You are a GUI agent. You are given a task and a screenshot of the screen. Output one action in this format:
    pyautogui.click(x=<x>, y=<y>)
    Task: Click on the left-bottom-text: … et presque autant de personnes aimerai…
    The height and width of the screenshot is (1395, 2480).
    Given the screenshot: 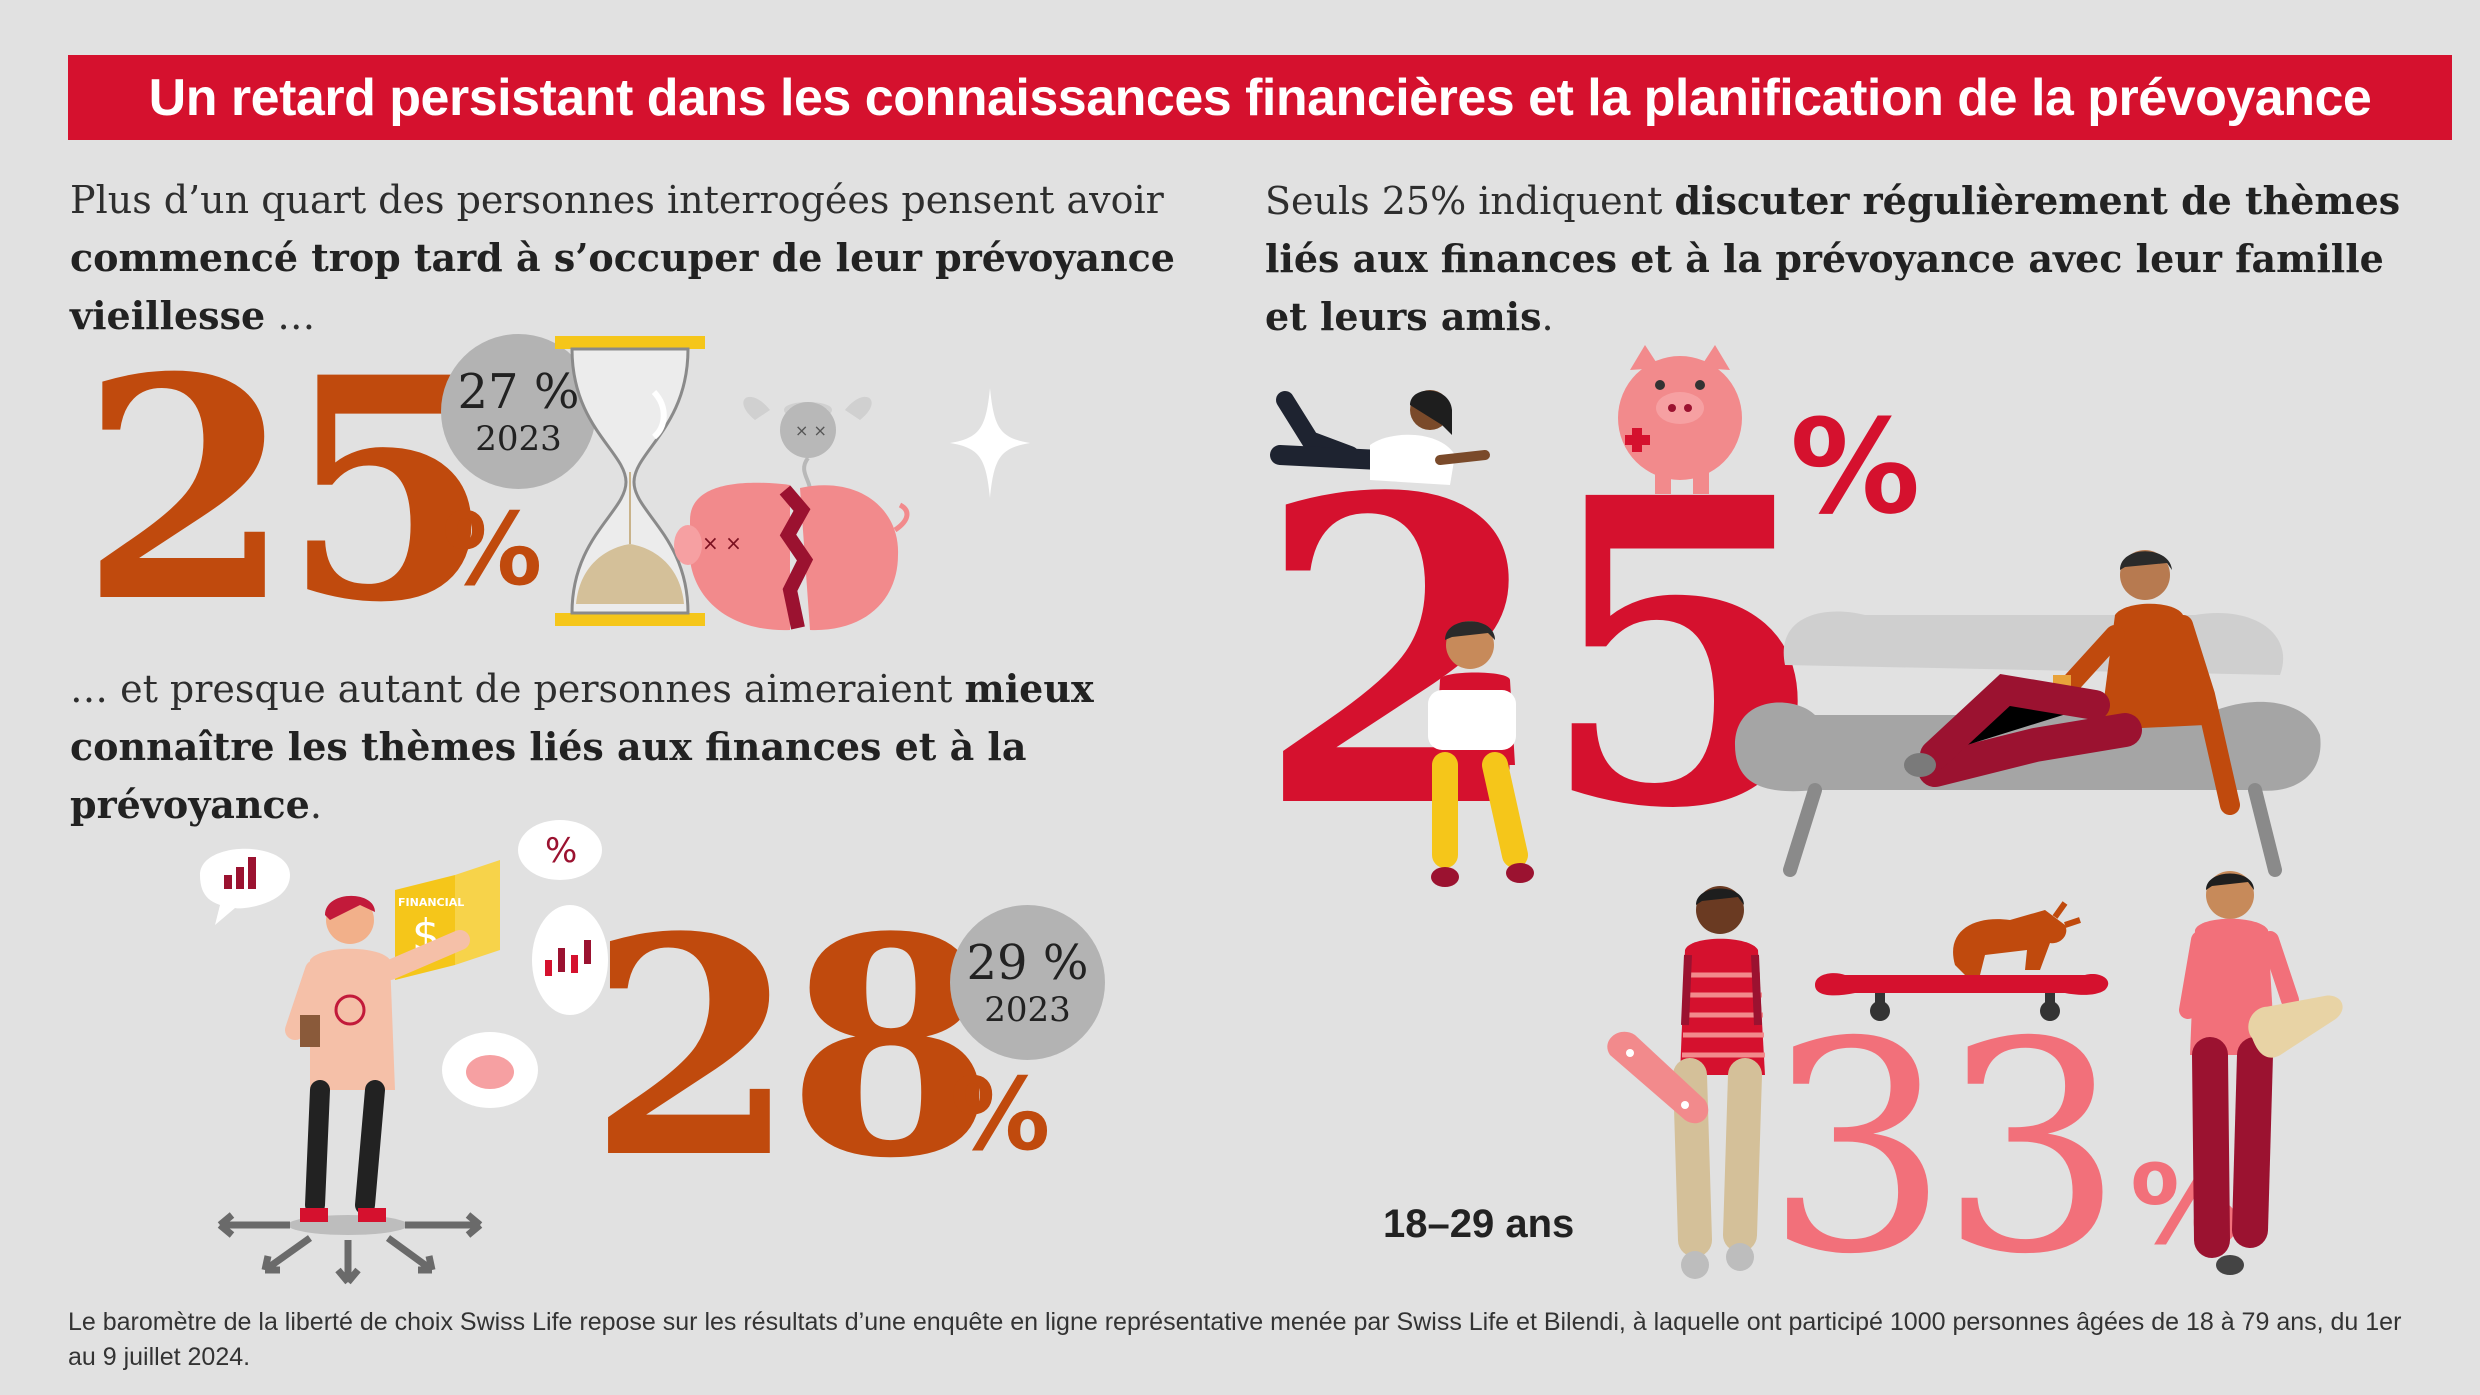 What is the action you would take?
    pyautogui.click(x=670, y=747)
    